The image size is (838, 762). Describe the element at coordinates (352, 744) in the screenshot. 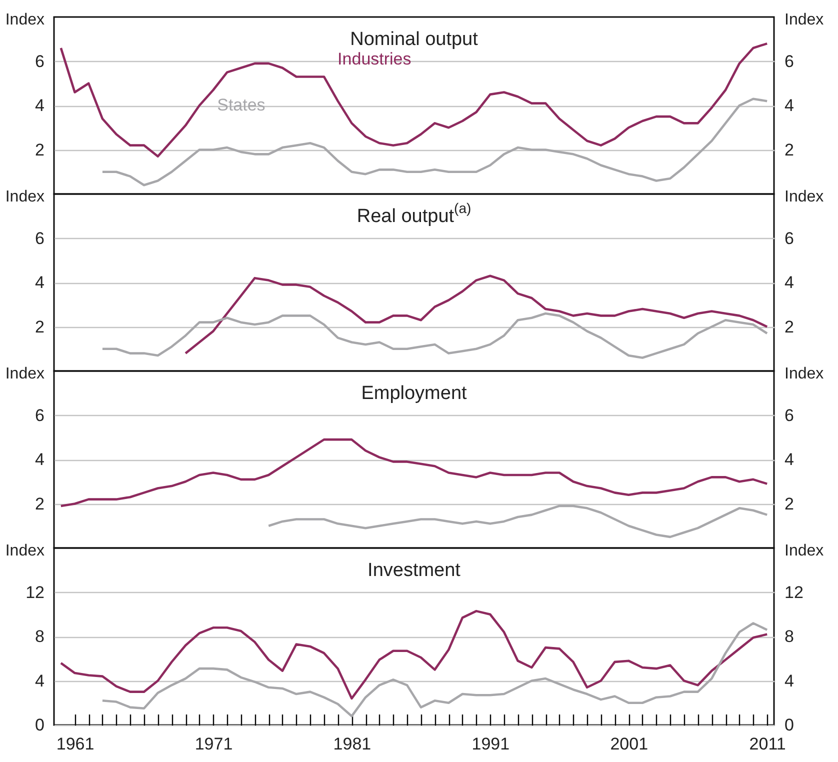

I see `x-tick-label: 1981` at that location.